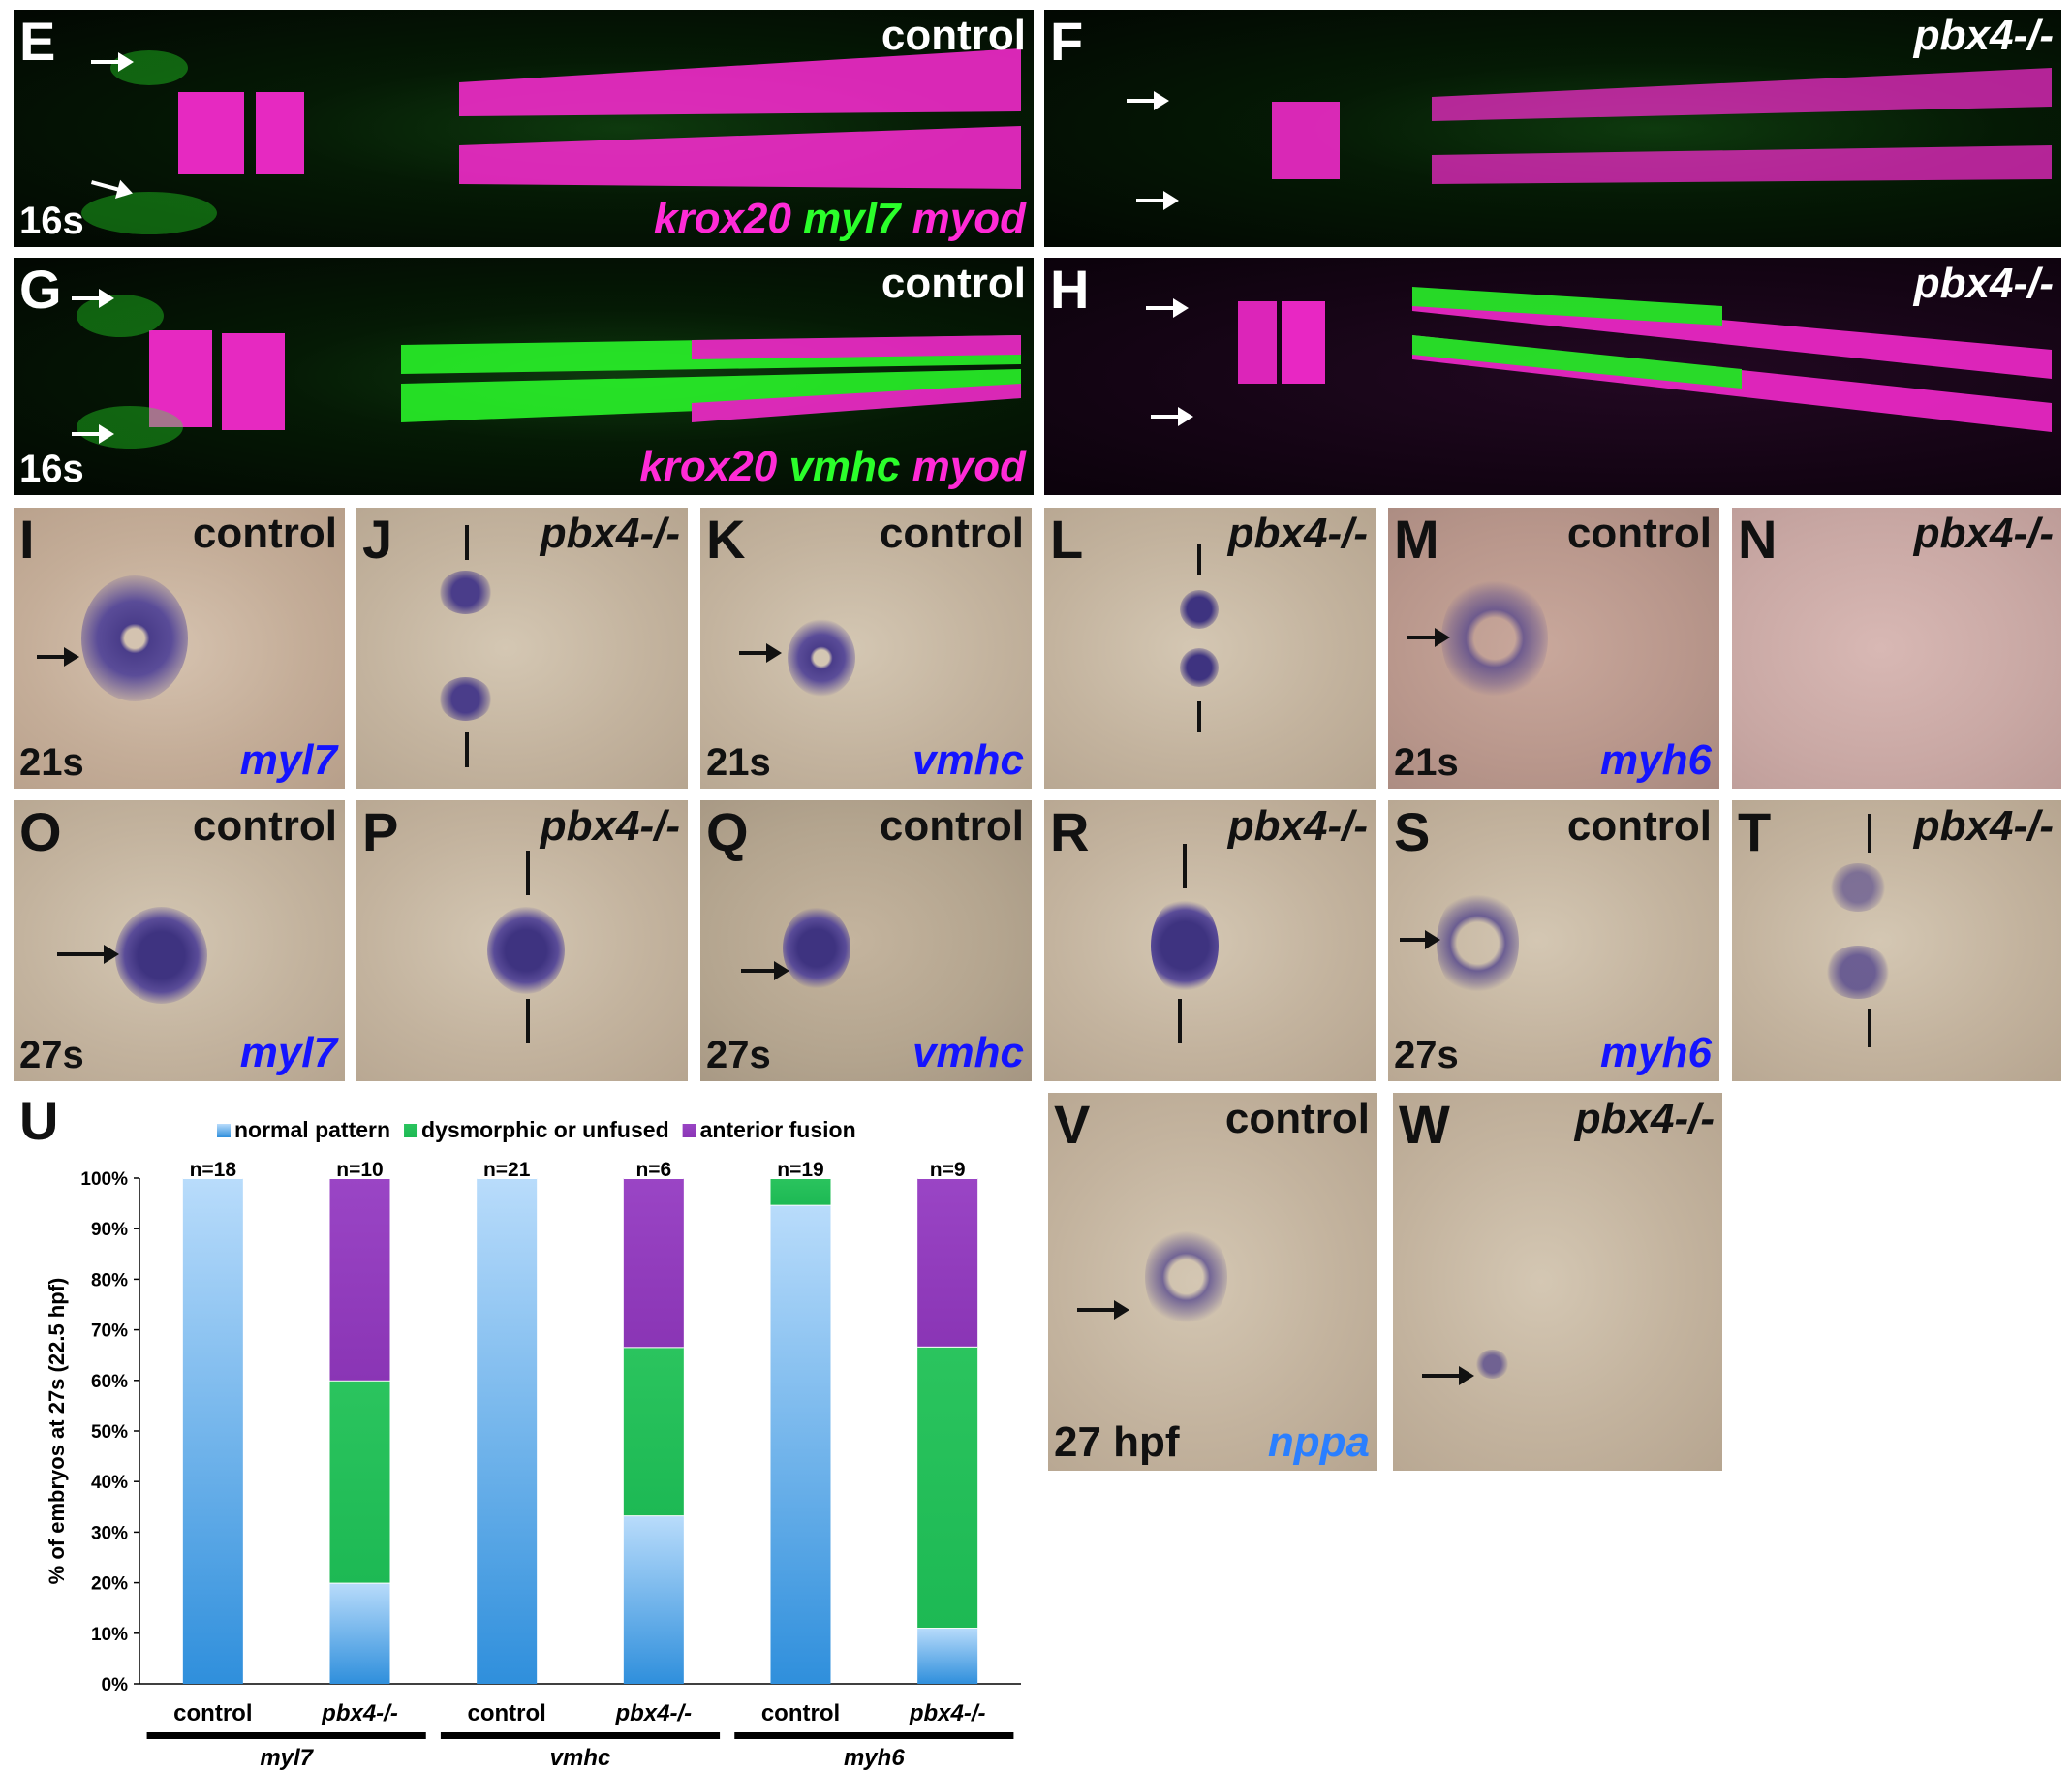 The image size is (2072, 1772). Describe the element at coordinates (727, 831) in the screenshot. I see `panel-letter: Q` at that location.